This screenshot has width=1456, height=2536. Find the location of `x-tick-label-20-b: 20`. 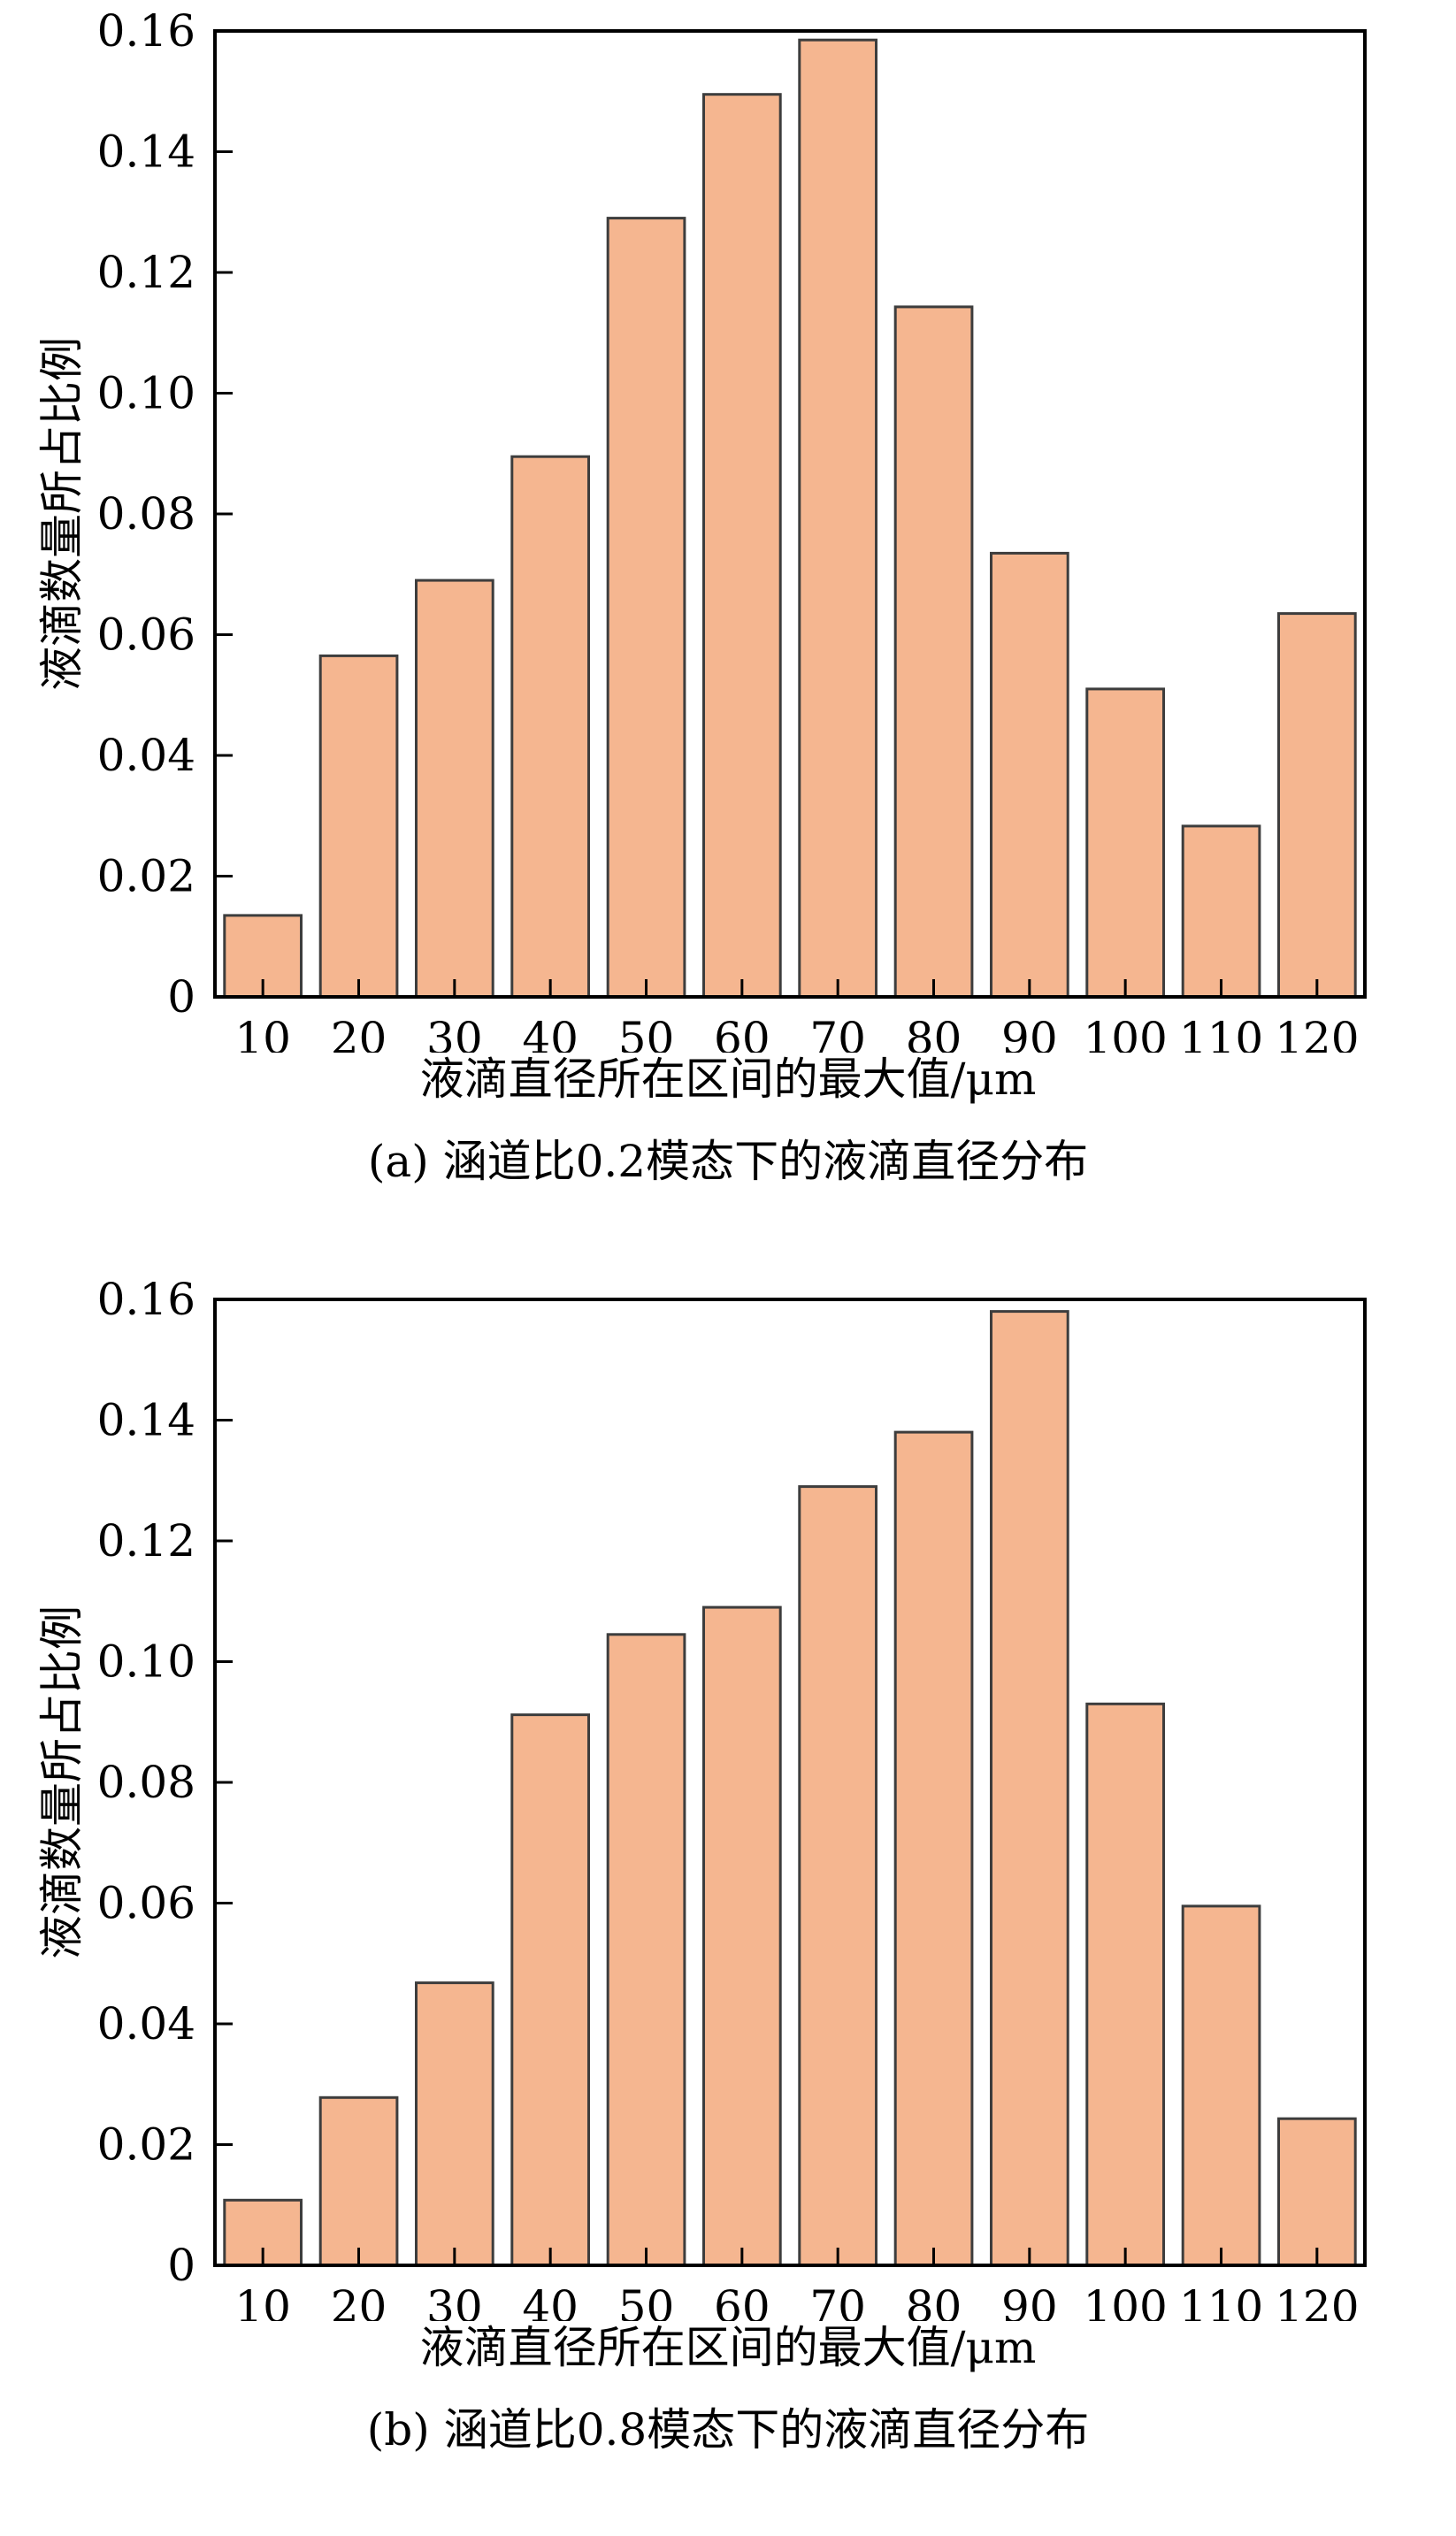

x-tick-label-20-b: 20 is located at coordinates (359, 2301).